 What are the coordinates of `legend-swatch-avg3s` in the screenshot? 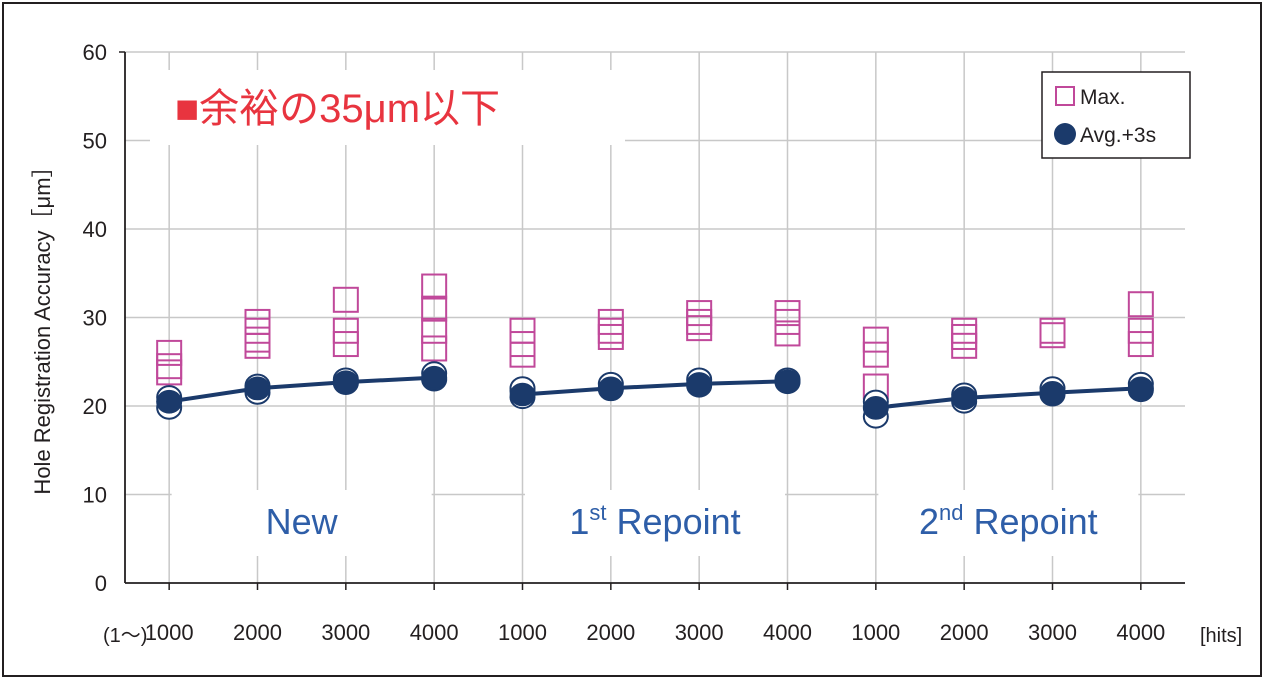 It's located at (1065, 134).